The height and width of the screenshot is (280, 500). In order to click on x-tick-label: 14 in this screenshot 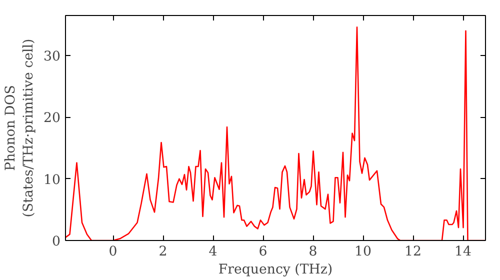, I will do `click(463, 252)`.